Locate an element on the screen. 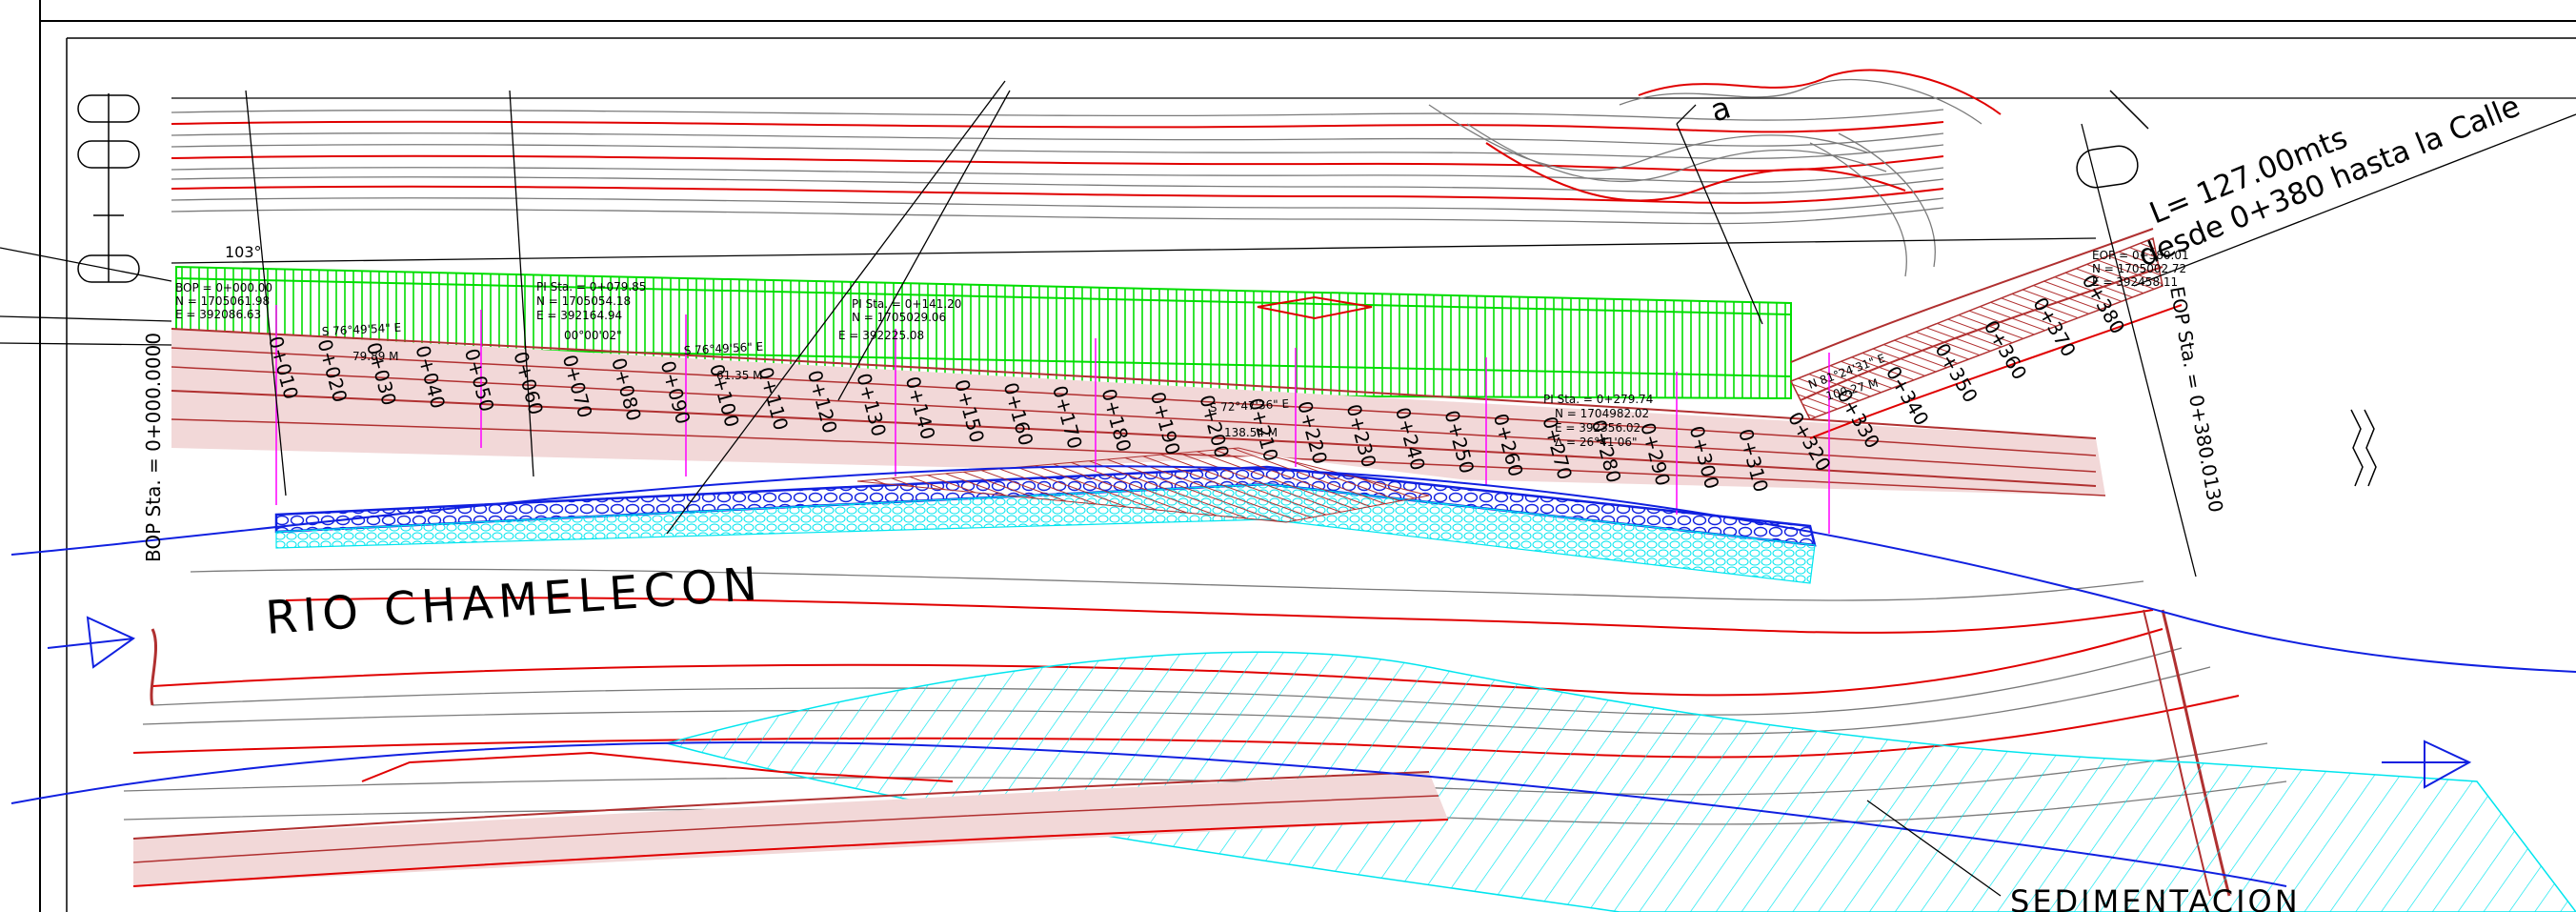  bop-box-line: N = 1705061.98 is located at coordinates (223, 301).